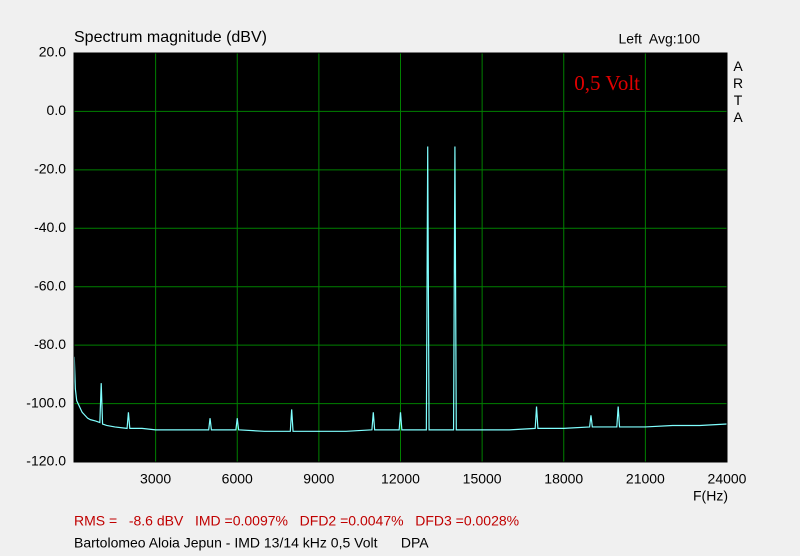 The width and height of the screenshot is (800, 556). What do you see at coordinates (660, 39) in the screenshot?
I see `channel-info: Left Avg:100` at bounding box center [660, 39].